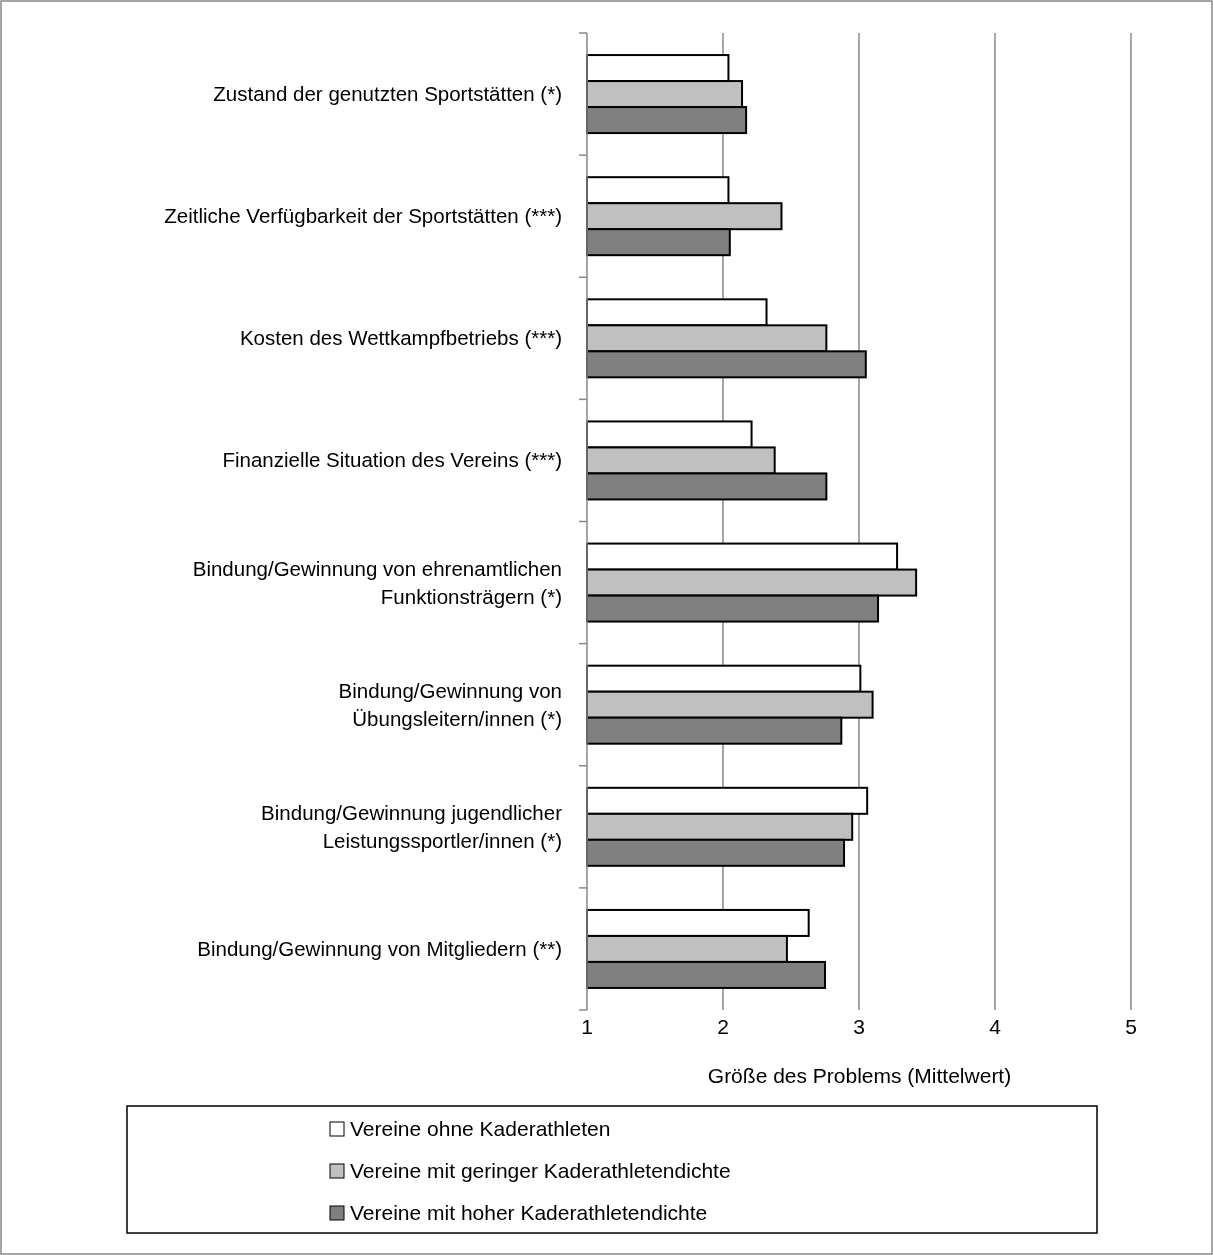 The width and height of the screenshot is (1213, 1255). Describe the element at coordinates (1131, 1026) in the screenshot. I see `x-tick-label: 5` at that location.